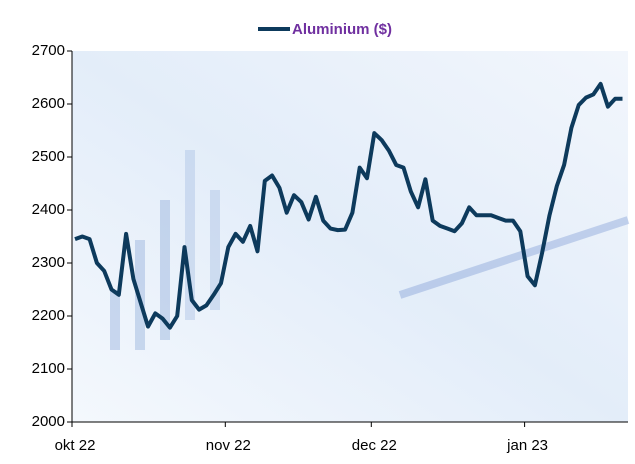 This screenshot has width=635, height=464. I want to click on y-tick-label: 2500, so click(48, 156).